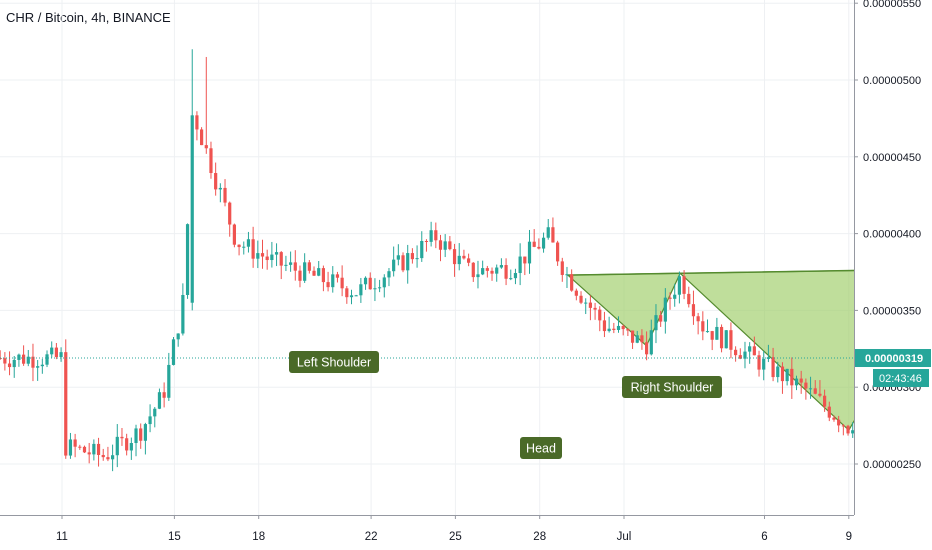 The height and width of the screenshot is (550, 932). I want to click on time-tick-label: 18, so click(258, 537).